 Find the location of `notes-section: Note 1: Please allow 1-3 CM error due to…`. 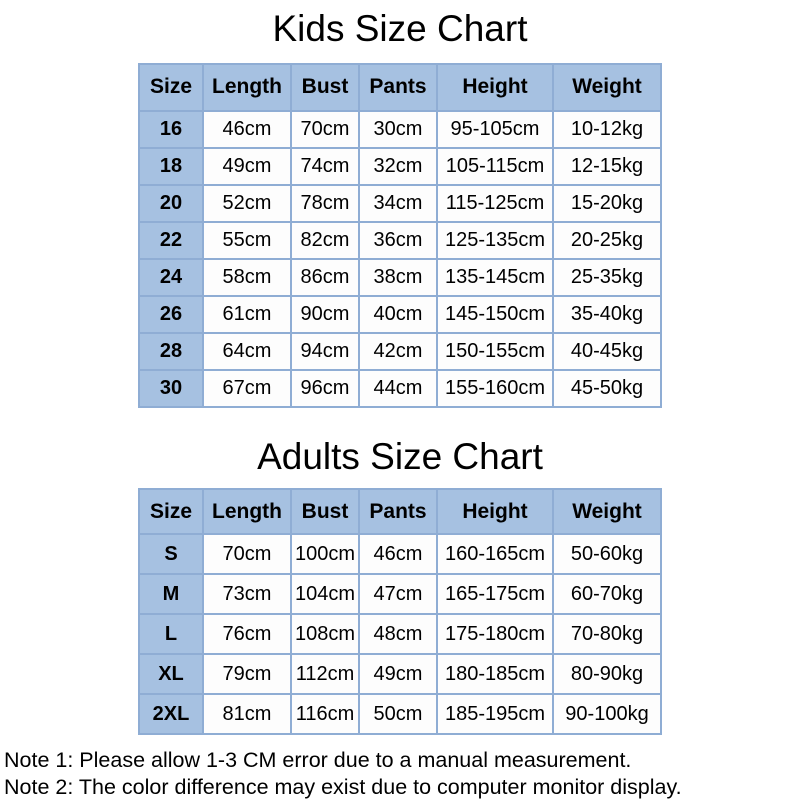

notes-section: Note 1: Please allow 1-3 CM error due to… is located at coordinates (400, 773).